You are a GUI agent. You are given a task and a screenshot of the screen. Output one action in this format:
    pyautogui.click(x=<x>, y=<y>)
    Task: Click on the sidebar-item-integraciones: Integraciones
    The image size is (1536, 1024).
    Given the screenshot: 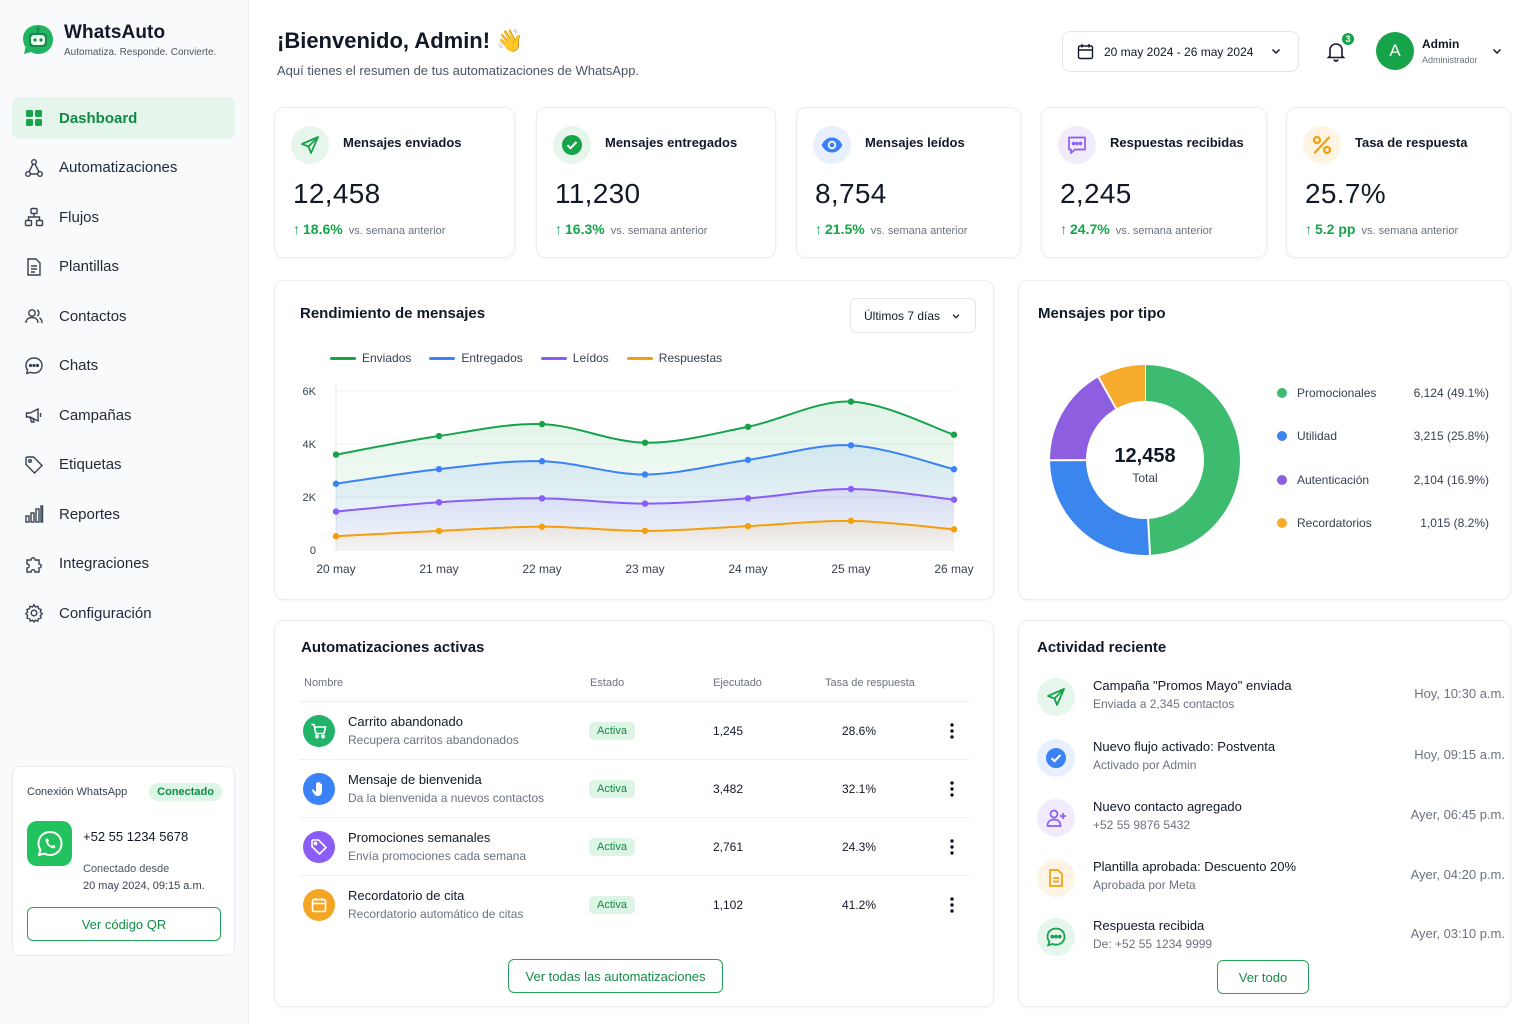 What is the action you would take?
    pyautogui.click(x=123, y=564)
    